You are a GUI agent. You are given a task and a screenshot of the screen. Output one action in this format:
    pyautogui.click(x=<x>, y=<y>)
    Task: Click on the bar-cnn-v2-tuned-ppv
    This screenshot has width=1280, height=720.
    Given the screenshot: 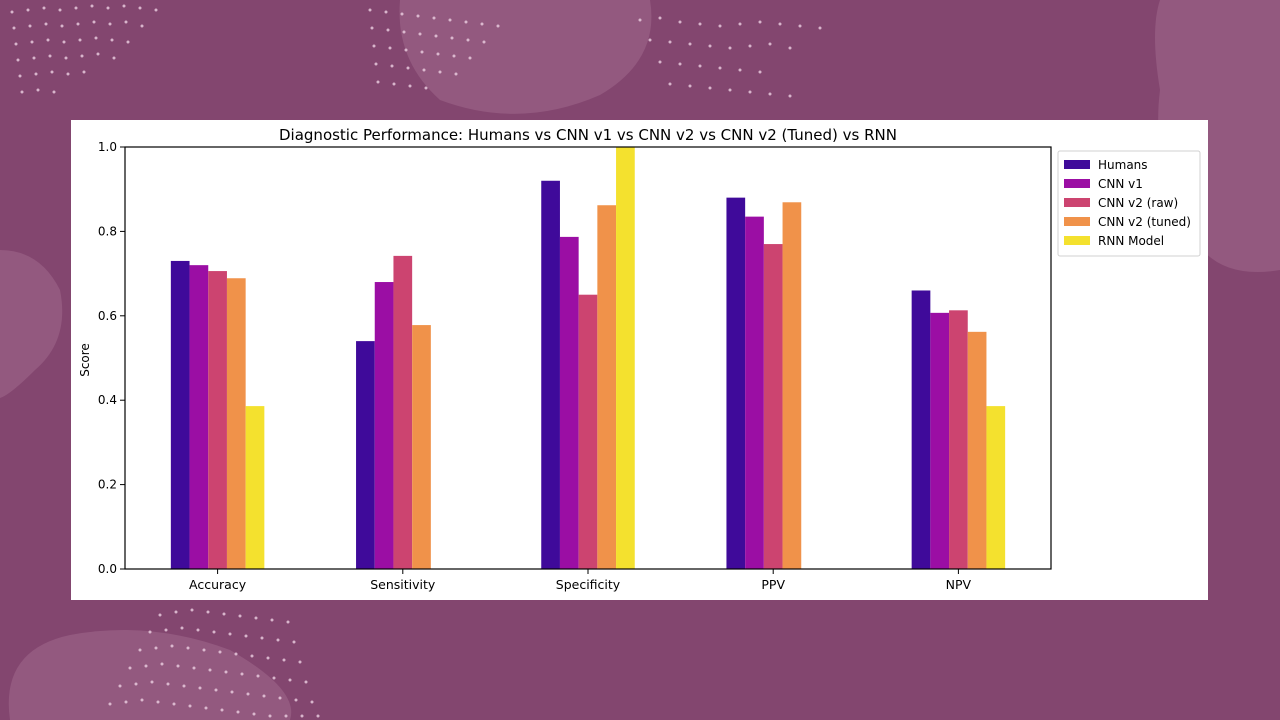 What is the action you would take?
    pyautogui.click(x=792, y=386)
    